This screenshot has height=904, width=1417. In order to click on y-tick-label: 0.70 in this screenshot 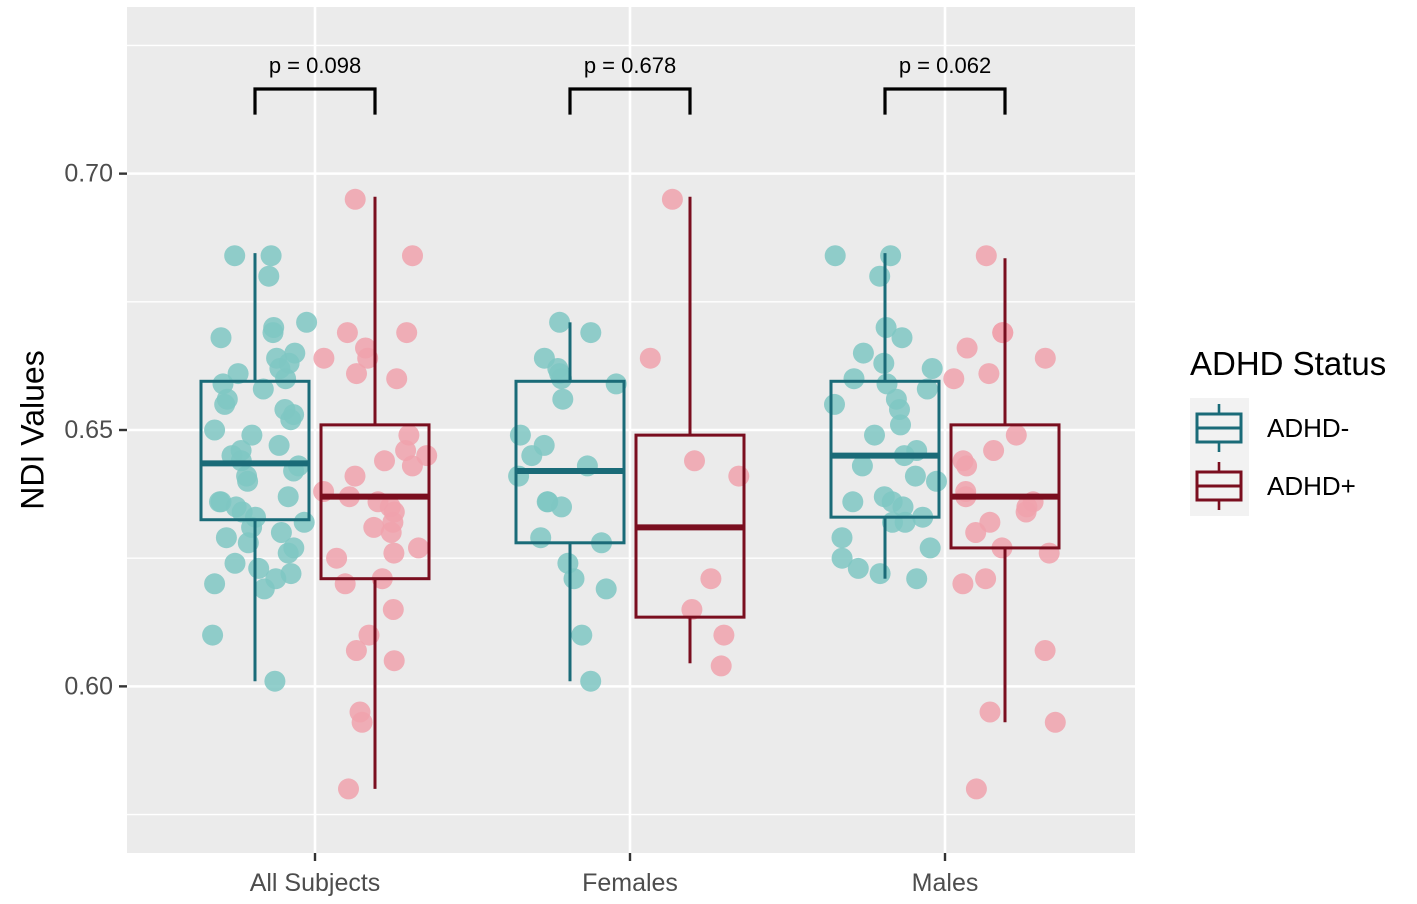, I will do `click(88, 174)`.